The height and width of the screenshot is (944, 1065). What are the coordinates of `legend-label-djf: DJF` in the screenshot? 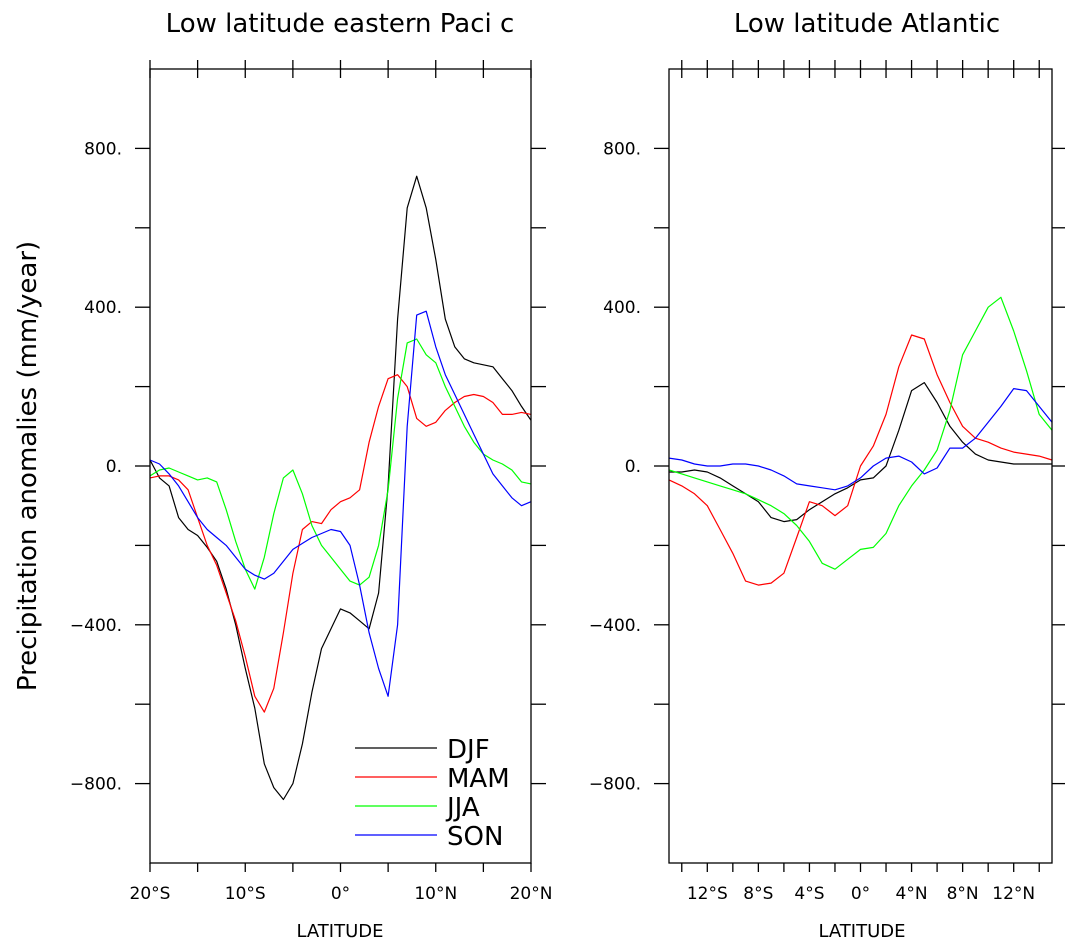 It's located at (468, 750).